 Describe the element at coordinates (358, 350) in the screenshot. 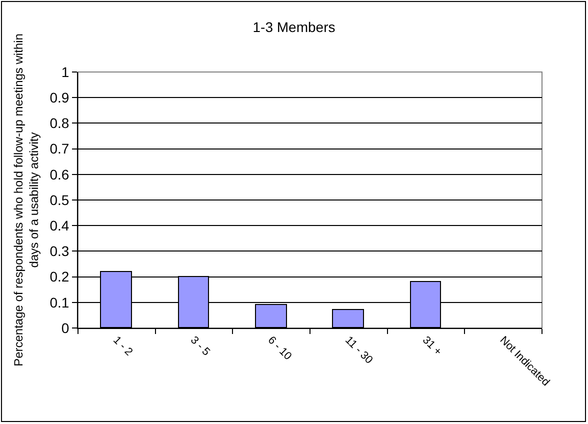

I see `x-tick-label: 11 - 30` at that location.